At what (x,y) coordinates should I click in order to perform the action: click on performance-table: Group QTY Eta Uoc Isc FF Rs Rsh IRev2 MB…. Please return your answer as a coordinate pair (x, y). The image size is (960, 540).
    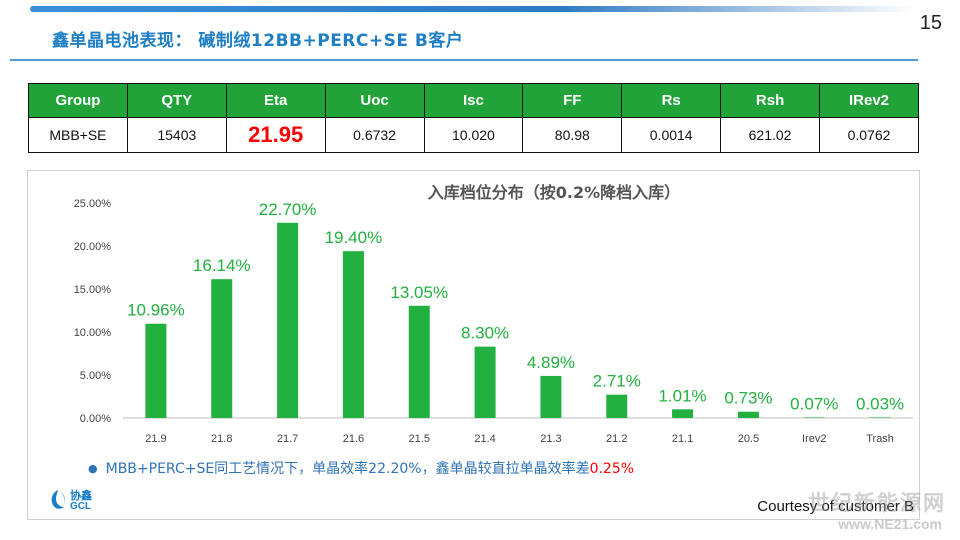
    Looking at the image, I should click on (473, 118).